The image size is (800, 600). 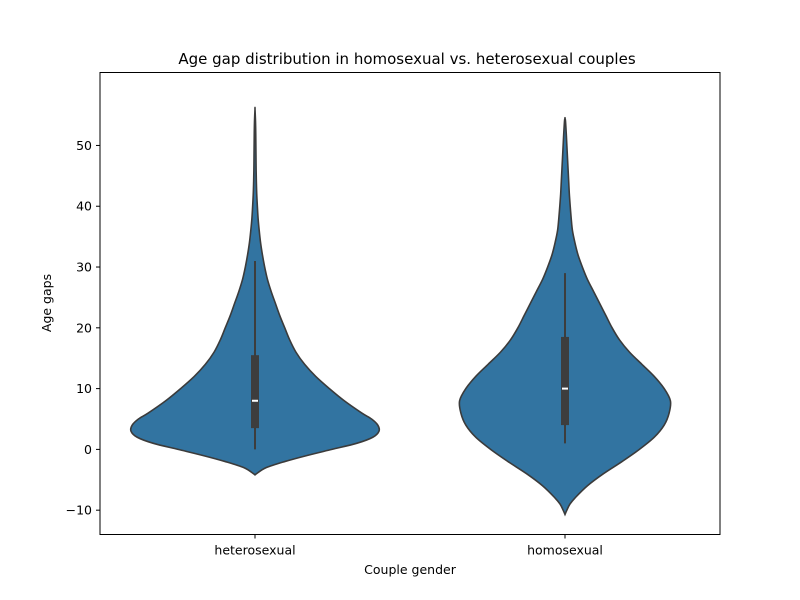 I want to click on y-tick-label: 30, so click(x=84, y=267).